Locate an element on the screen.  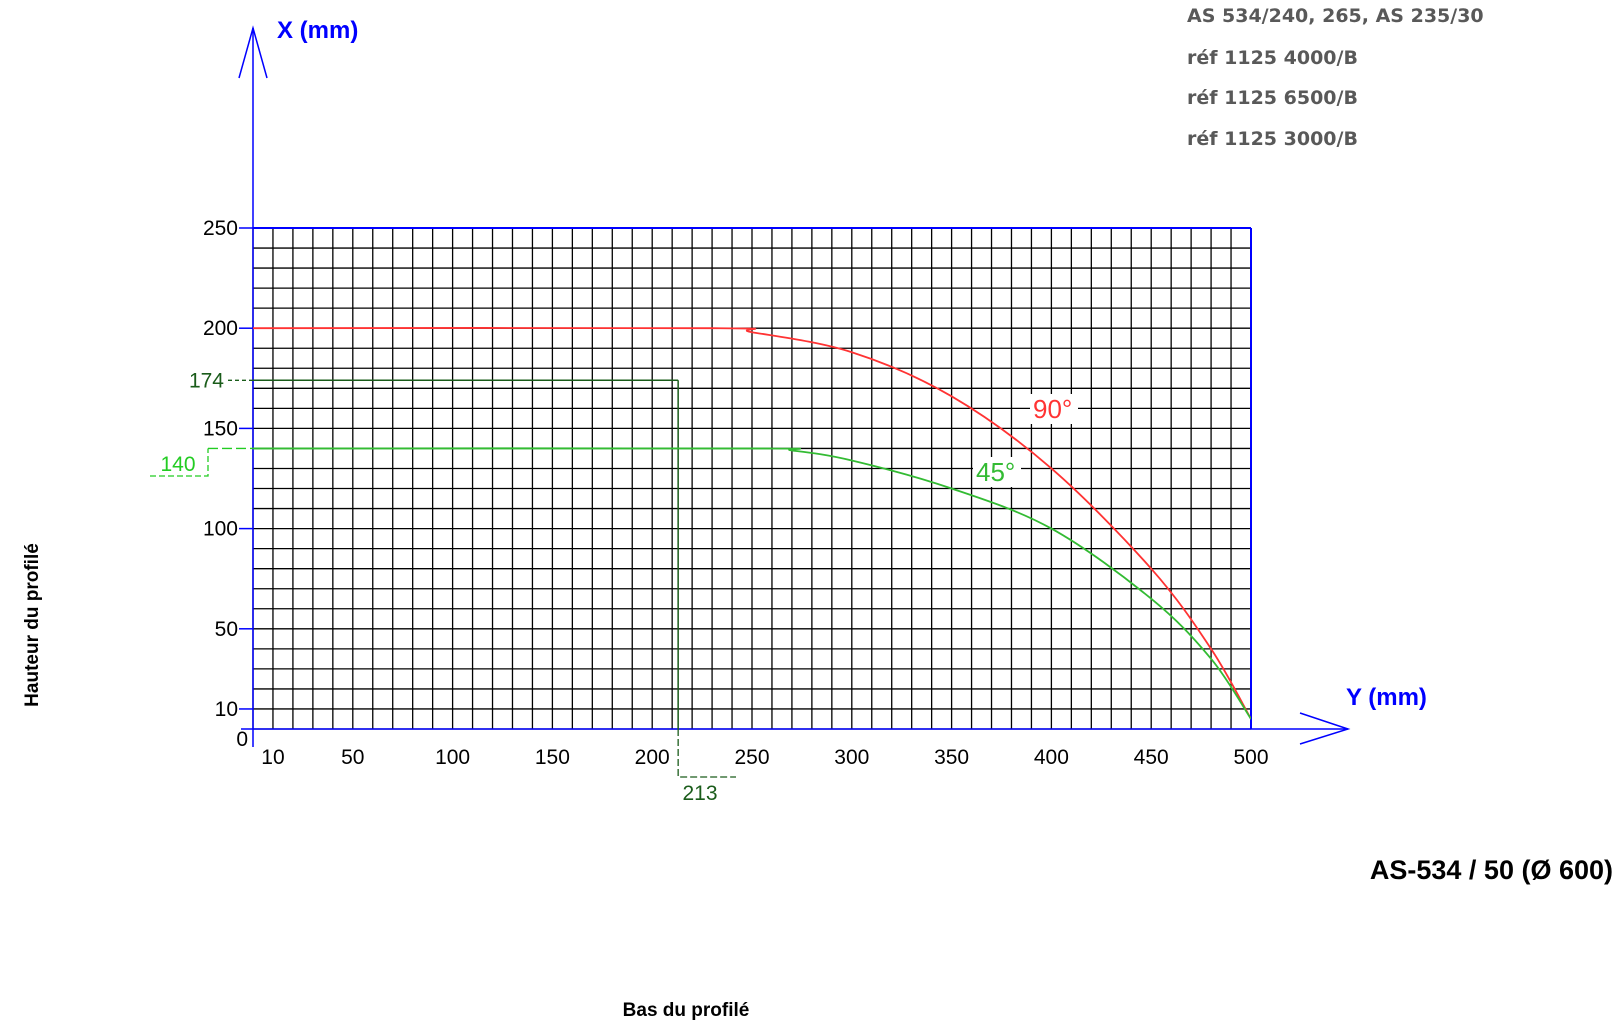
x-tick-label: 350 is located at coordinates (951, 757).